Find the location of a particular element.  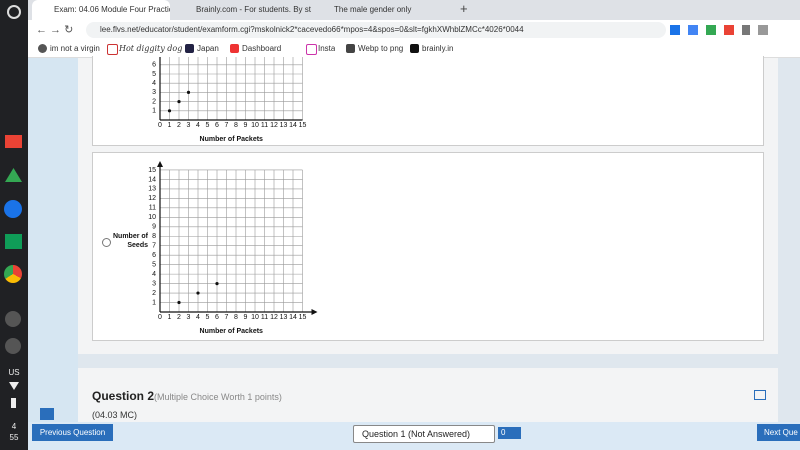

shelf: US 4 55 is located at coordinates (14, 225).